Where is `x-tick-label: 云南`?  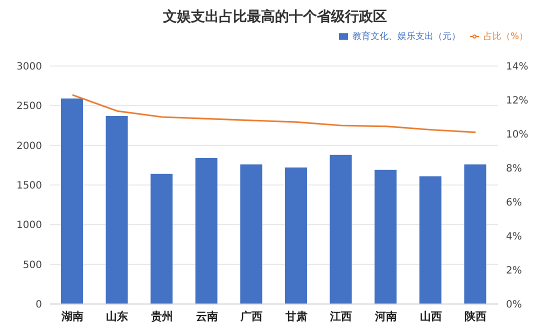 x-tick-label: 云南 is located at coordinates (207, 316).